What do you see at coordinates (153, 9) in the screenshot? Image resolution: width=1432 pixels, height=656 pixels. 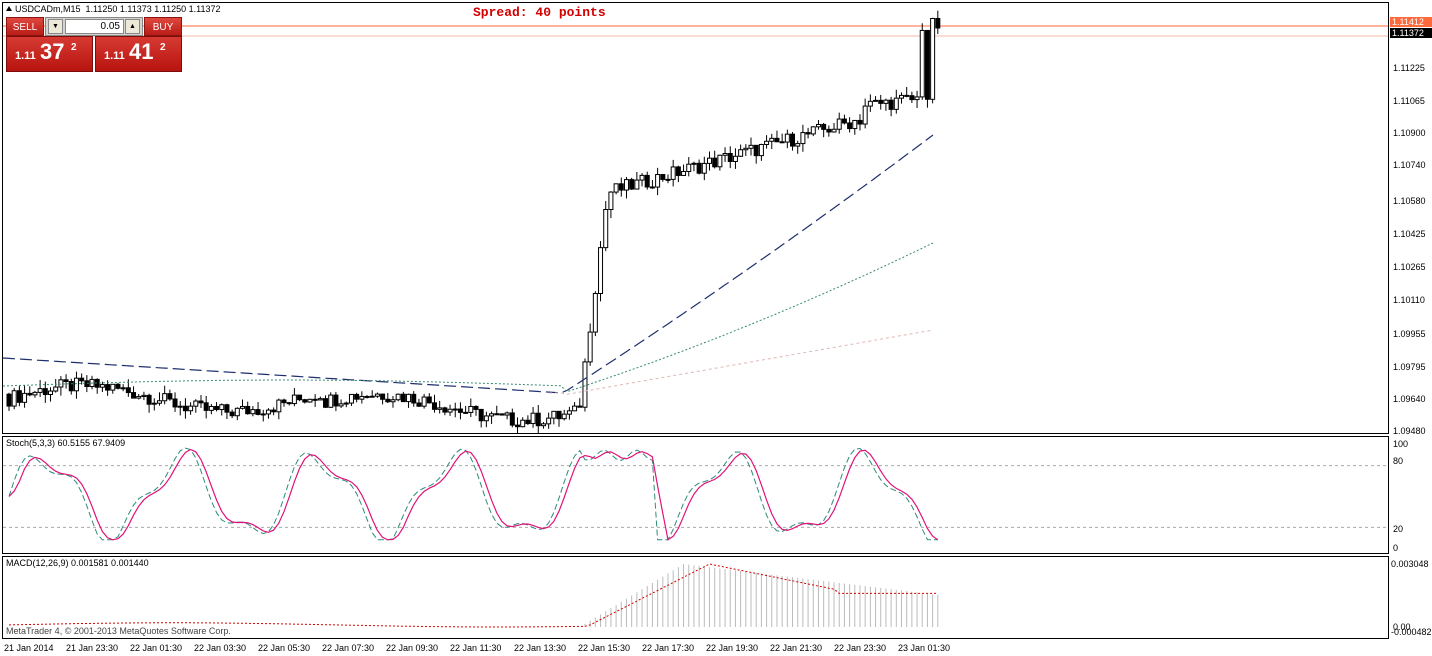 I see `ohlc-readout: 1.11250 1.11373 1.11250 1.11372` at bounding box center [153, 9].